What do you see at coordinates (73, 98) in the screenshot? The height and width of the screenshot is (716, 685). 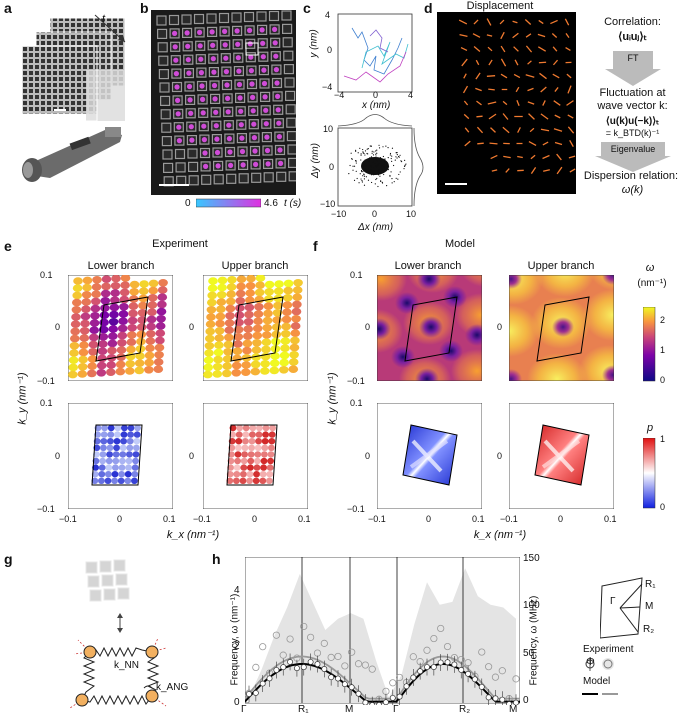 I see `panel-a-graphic` at bounding box center [73, 98].